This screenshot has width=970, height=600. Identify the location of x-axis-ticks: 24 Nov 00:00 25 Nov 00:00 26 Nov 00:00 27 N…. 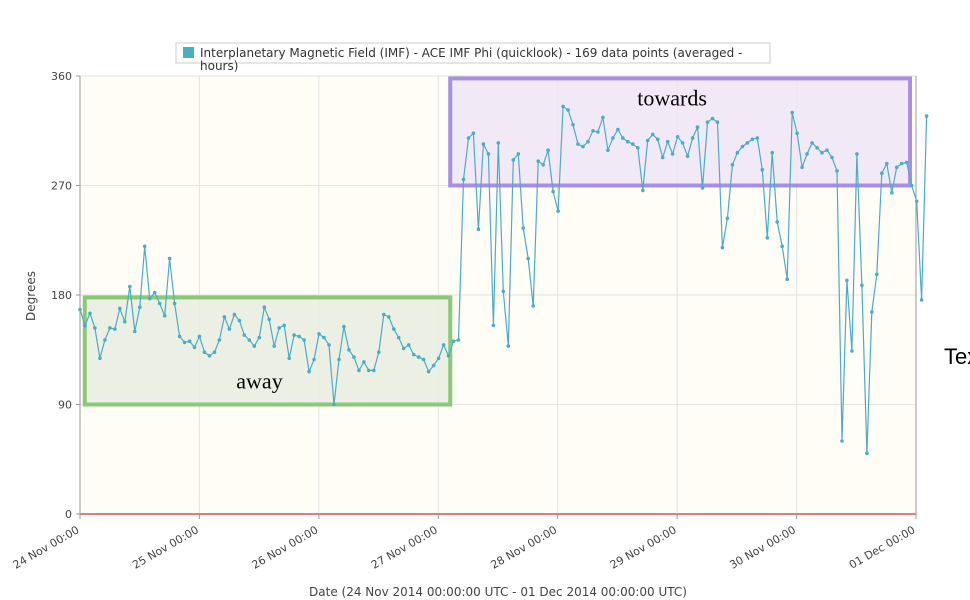
(464, 543).